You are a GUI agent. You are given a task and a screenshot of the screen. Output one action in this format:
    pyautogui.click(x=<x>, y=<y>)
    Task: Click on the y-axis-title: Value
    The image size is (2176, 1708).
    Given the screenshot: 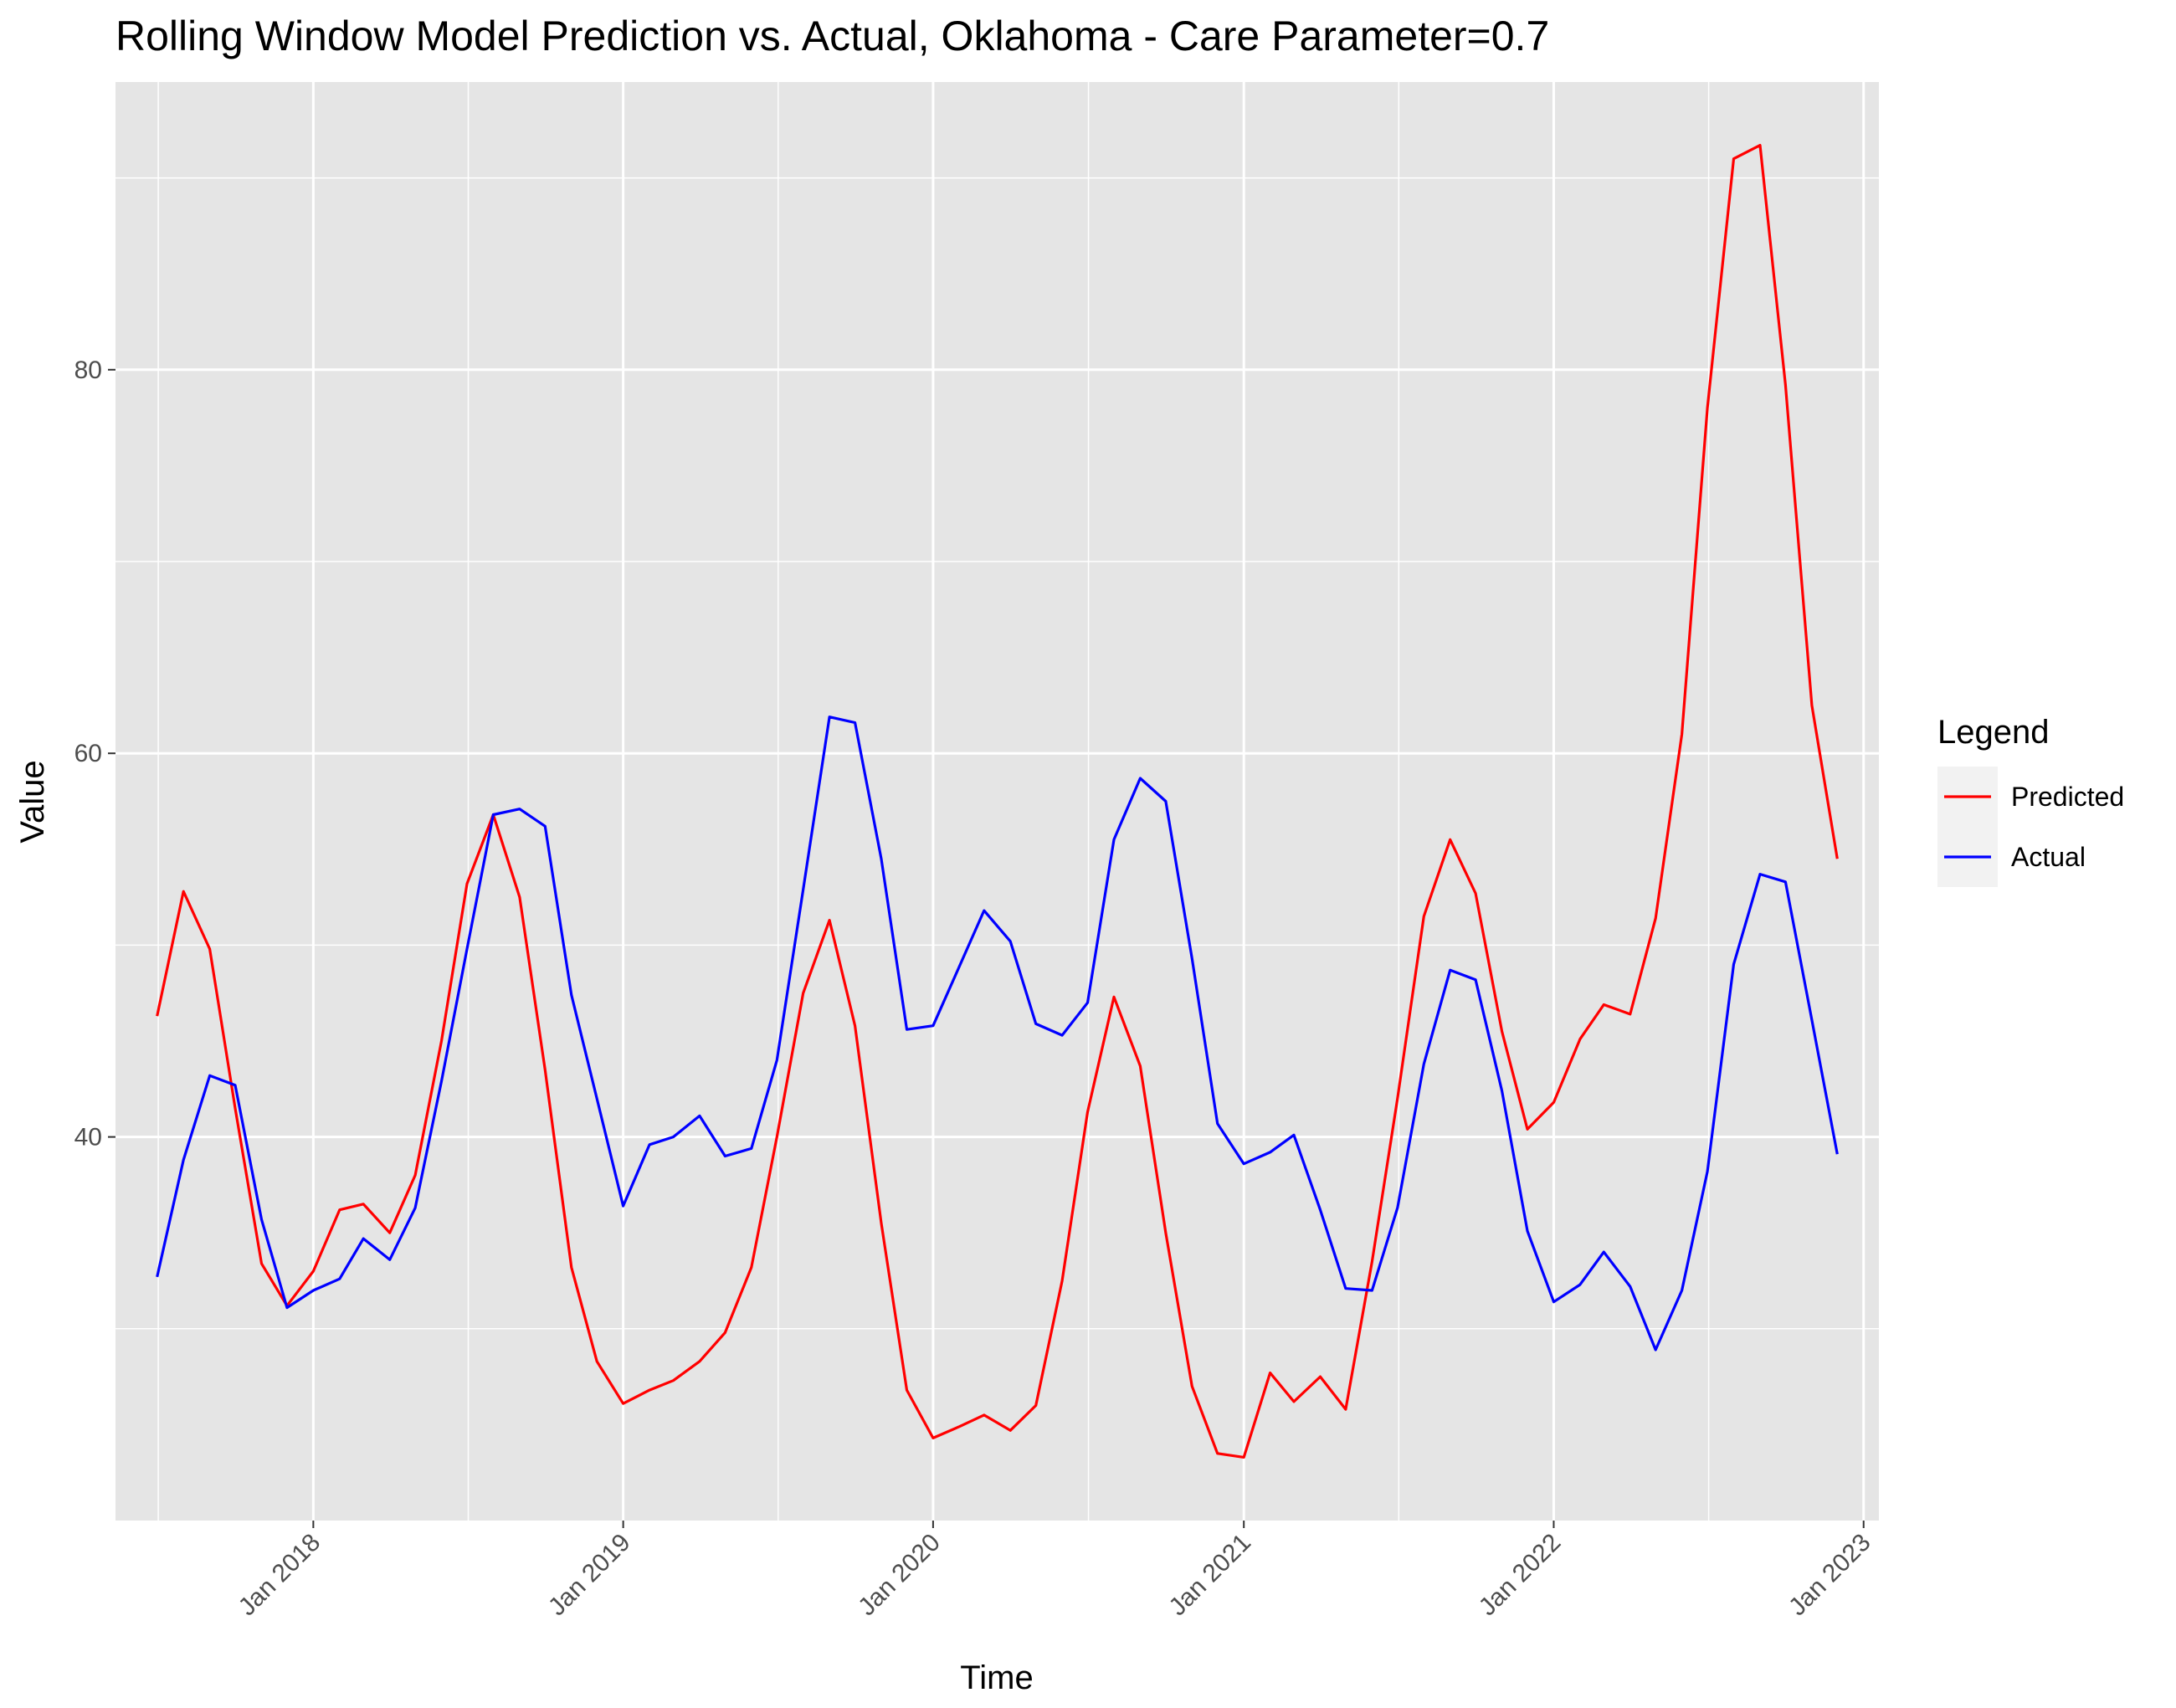 What is the action you would take?
    pyautogui.click(x=32, y=801)
    